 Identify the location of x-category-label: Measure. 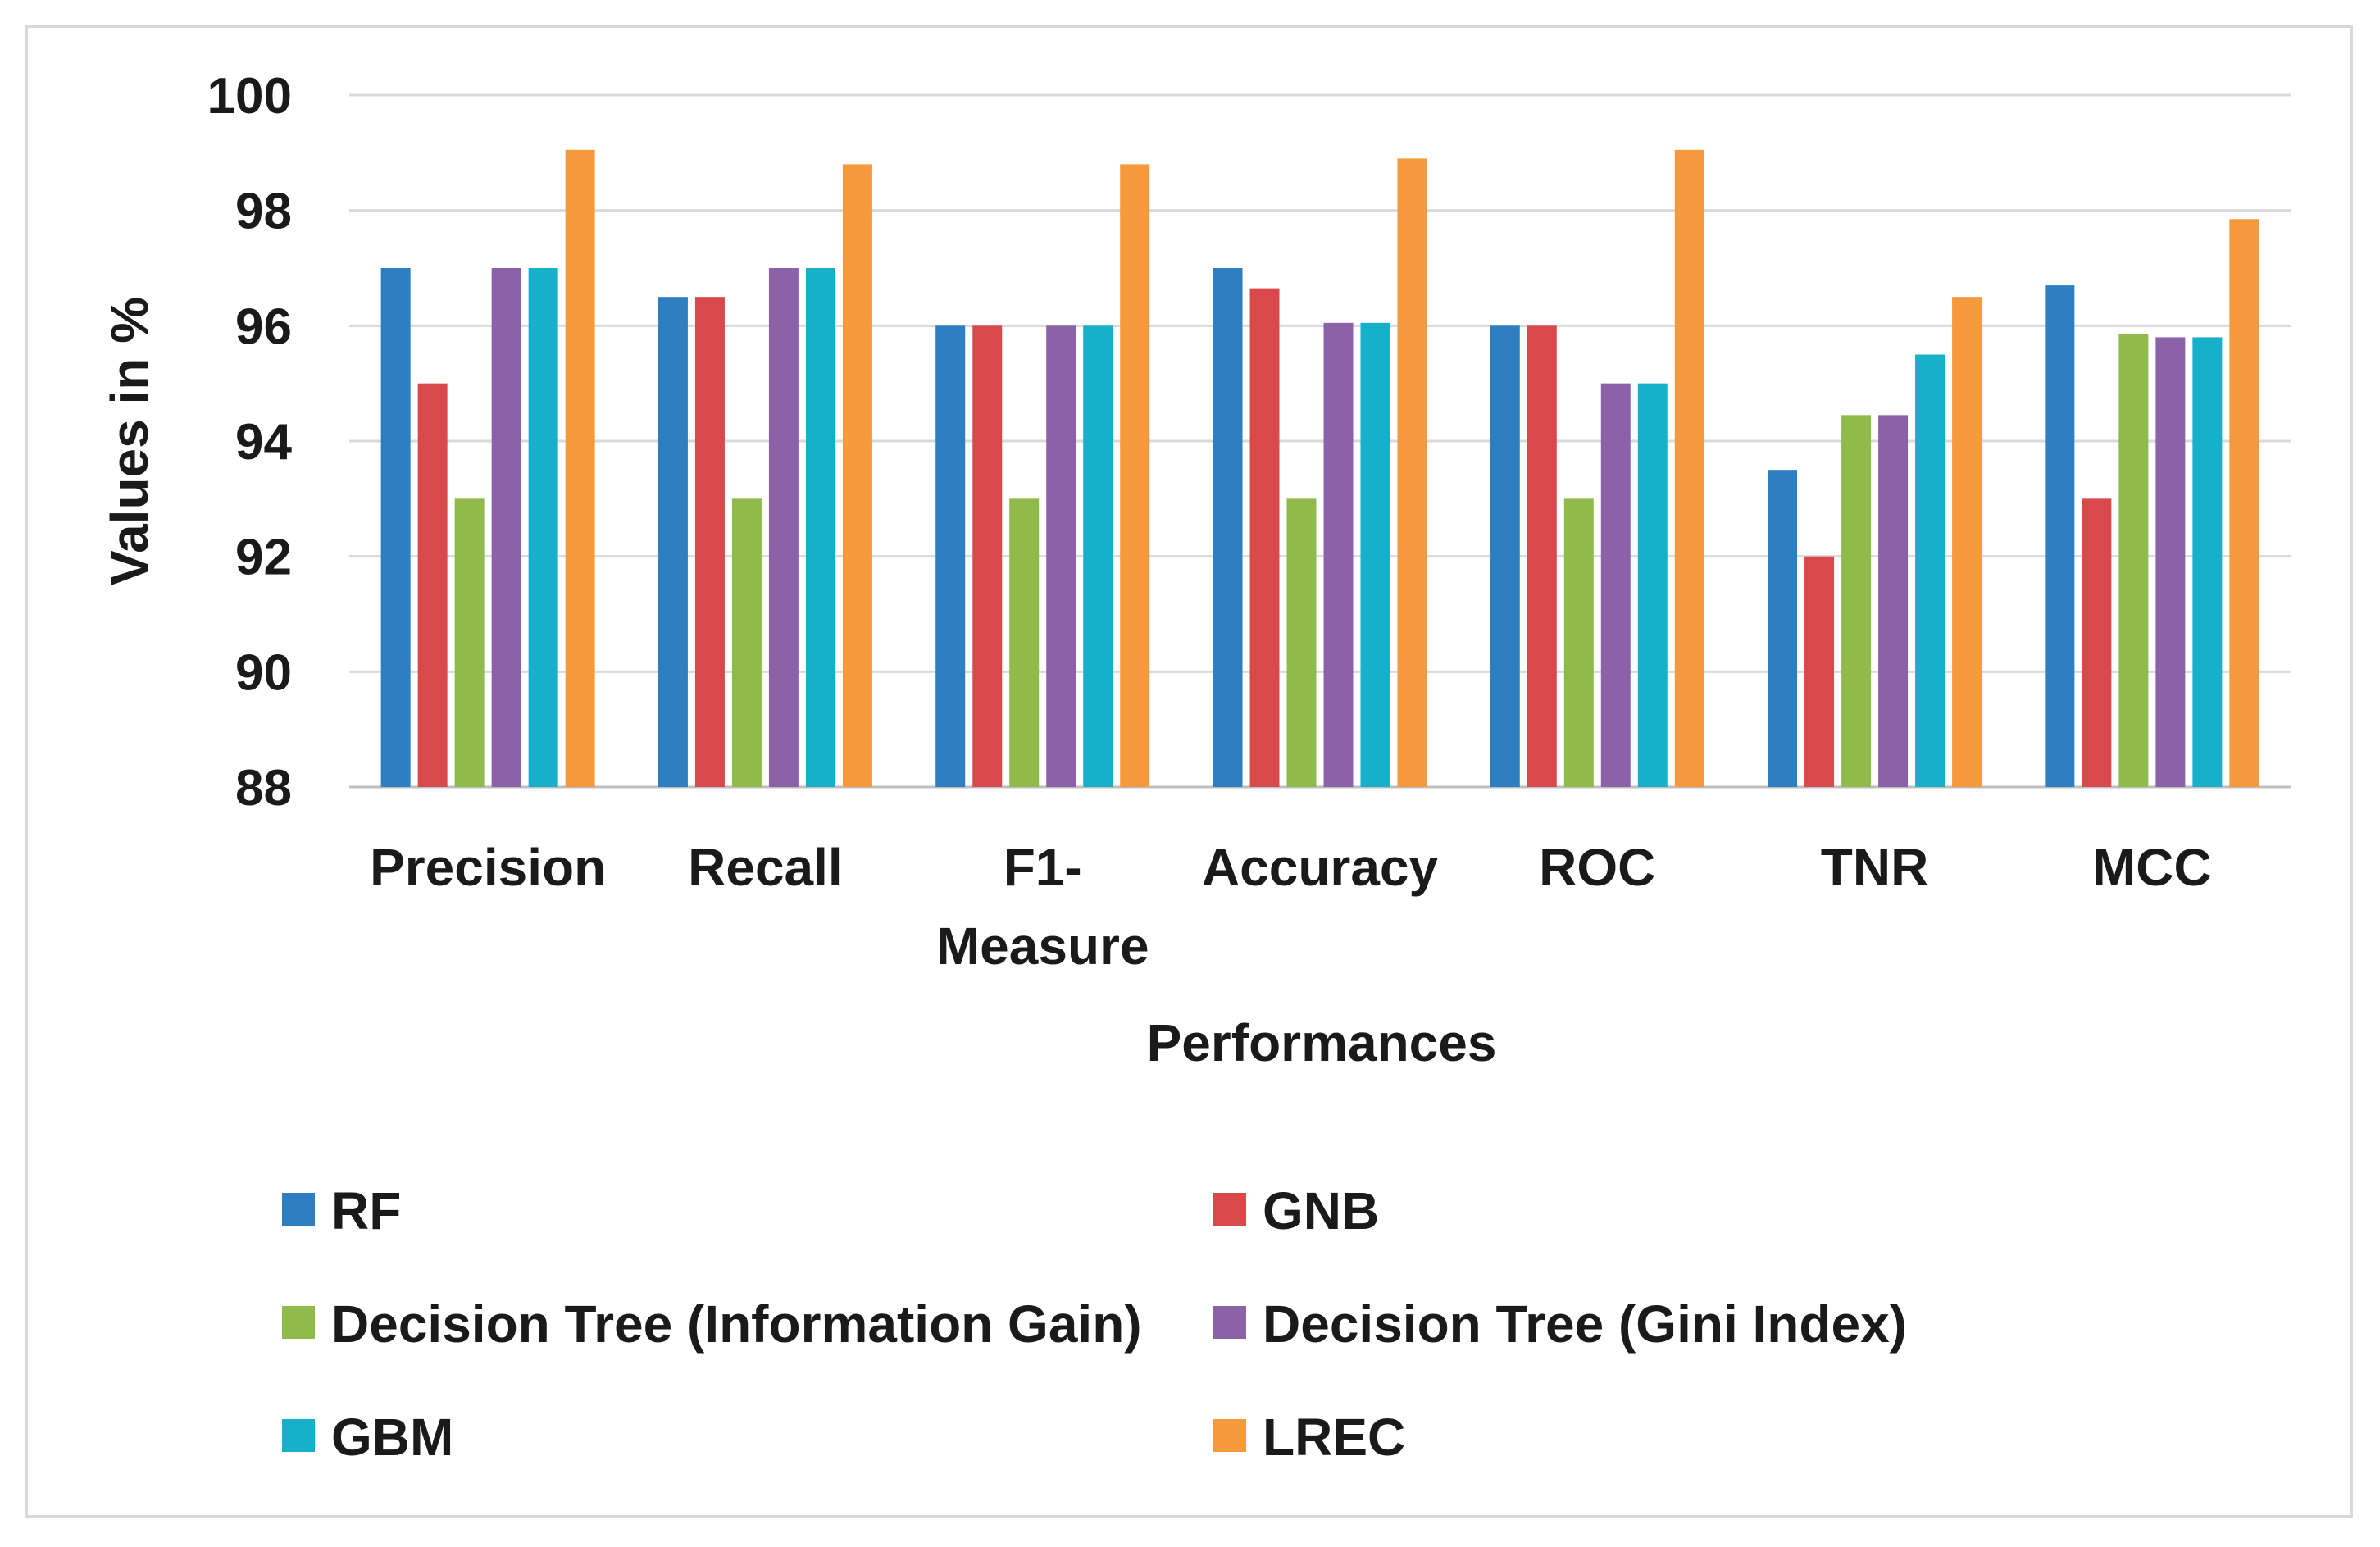
(1042, 946).